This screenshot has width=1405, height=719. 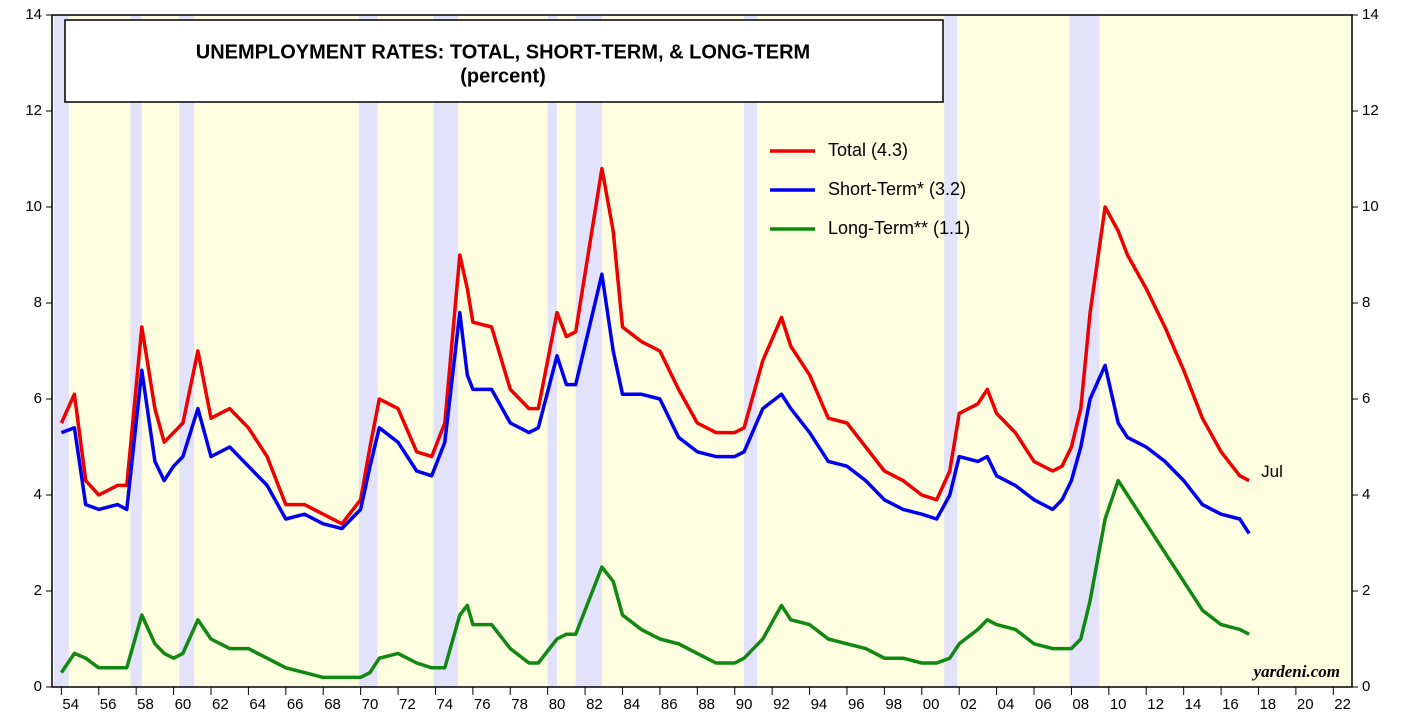 I want to click on x-tick-label: 74, so click(x=444, y=704).